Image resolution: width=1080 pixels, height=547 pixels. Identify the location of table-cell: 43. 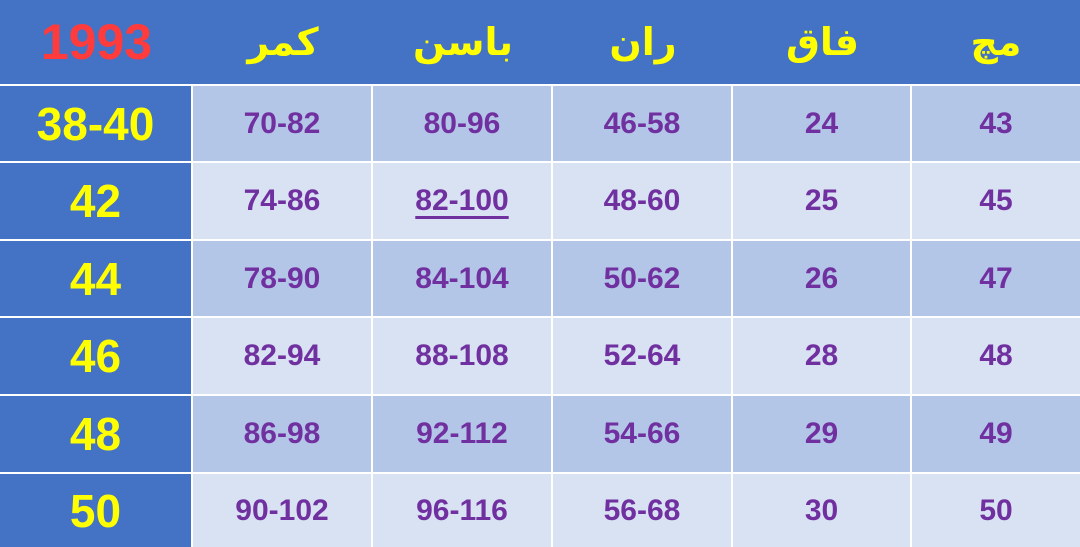
(996, 124).